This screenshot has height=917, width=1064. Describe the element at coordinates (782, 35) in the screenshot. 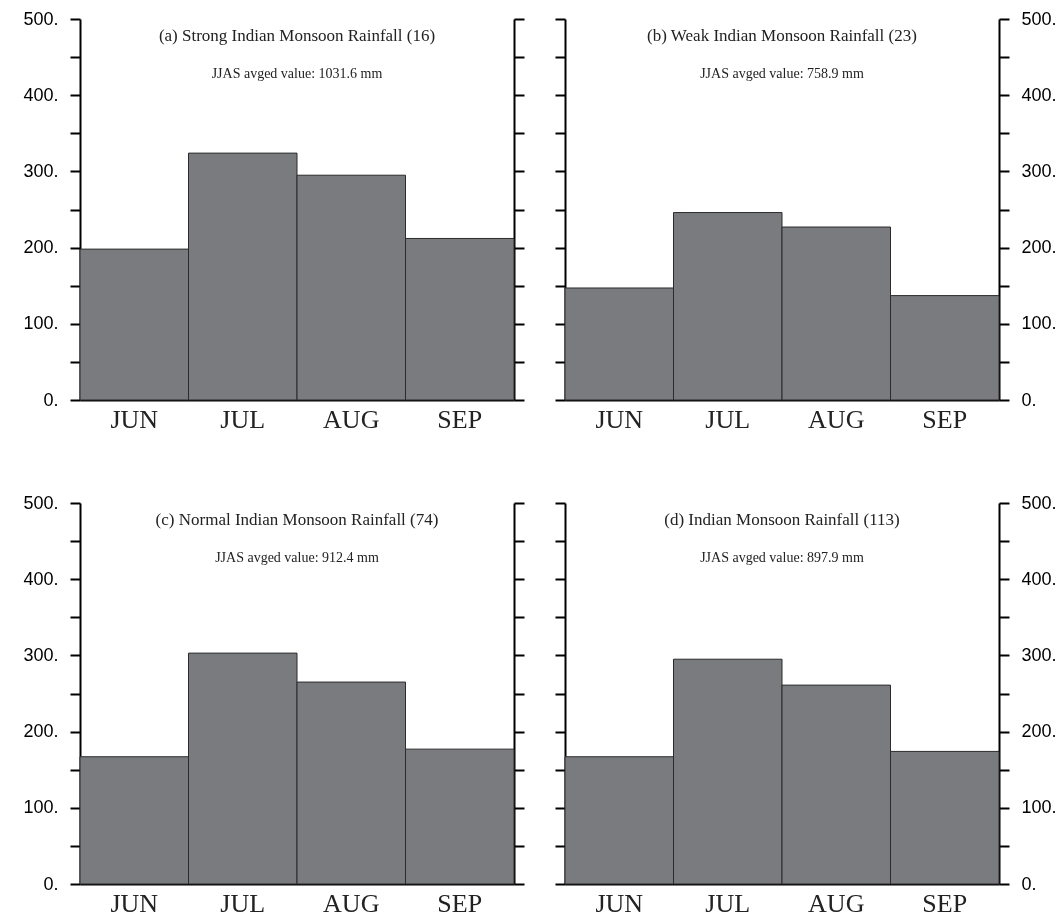

I see `chart-title: (b) Weak Indian Monsoon Rainfall (23)` at that location.